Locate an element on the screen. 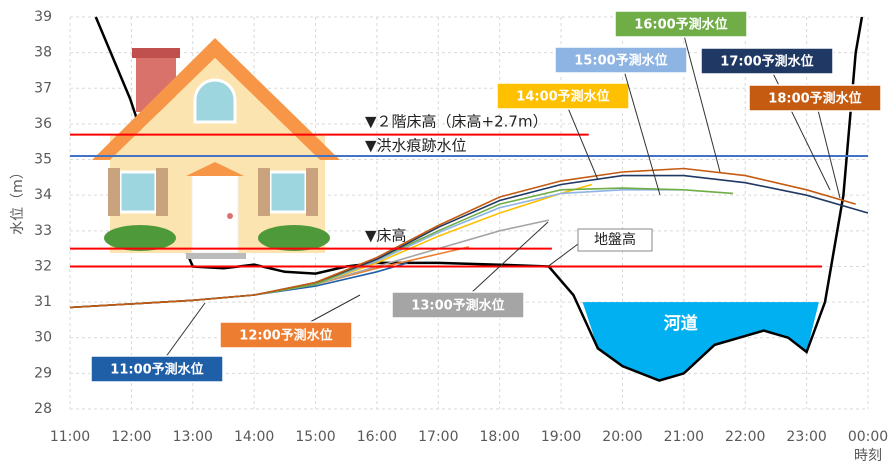  y-tick-label: 39 is located at coordinates (43, 17).